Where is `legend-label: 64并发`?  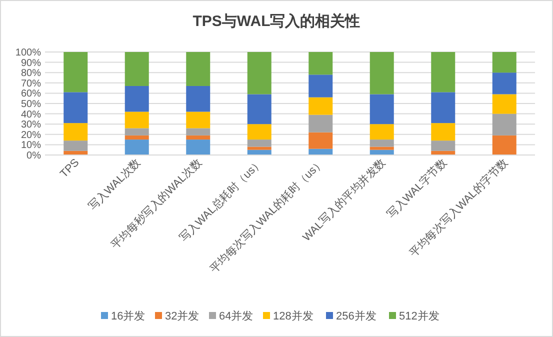 legend-label: 64并发 is located at coordinates (236, 316).